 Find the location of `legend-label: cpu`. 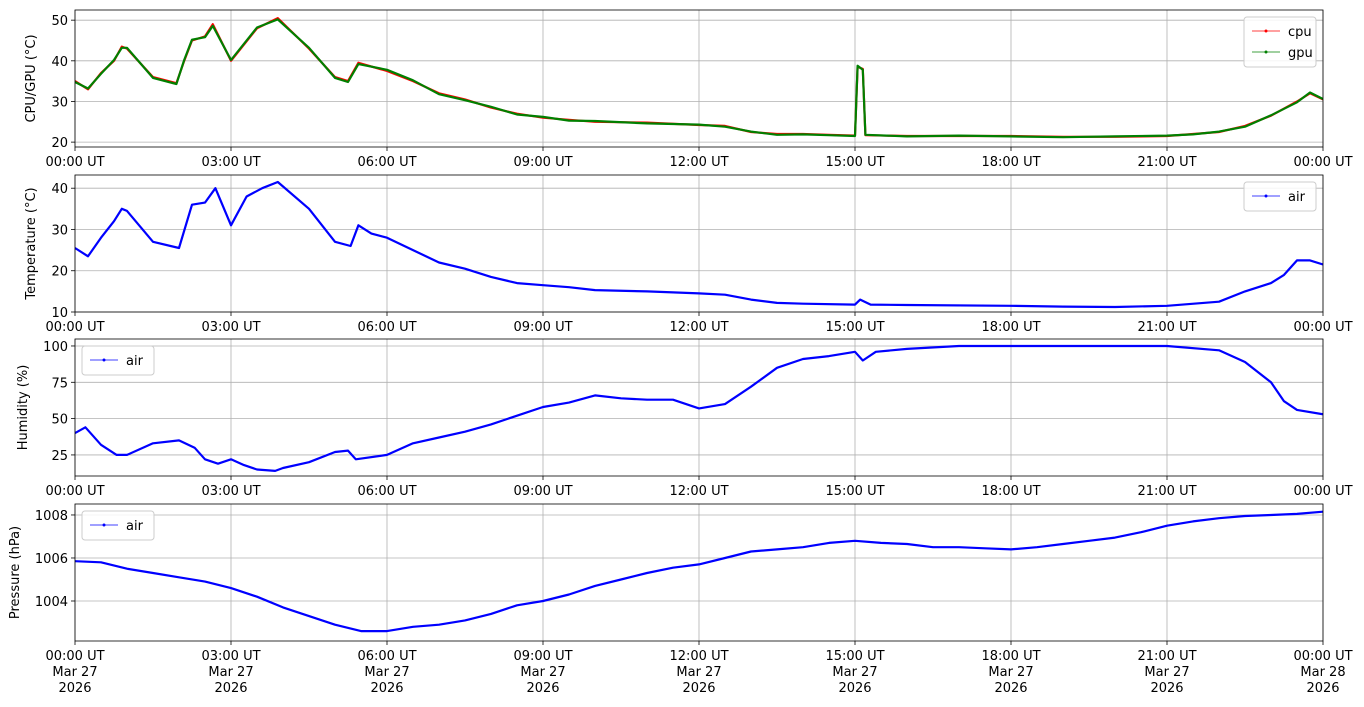

legend-label: cpu is located at coordinates (1300, 32).